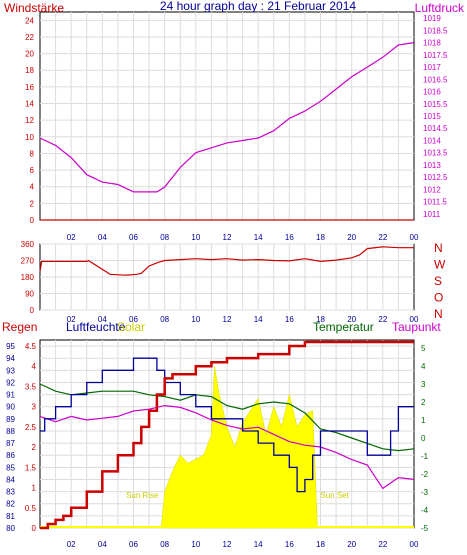  I want to click on panel3-x-tick: 16, so click(289, 544).